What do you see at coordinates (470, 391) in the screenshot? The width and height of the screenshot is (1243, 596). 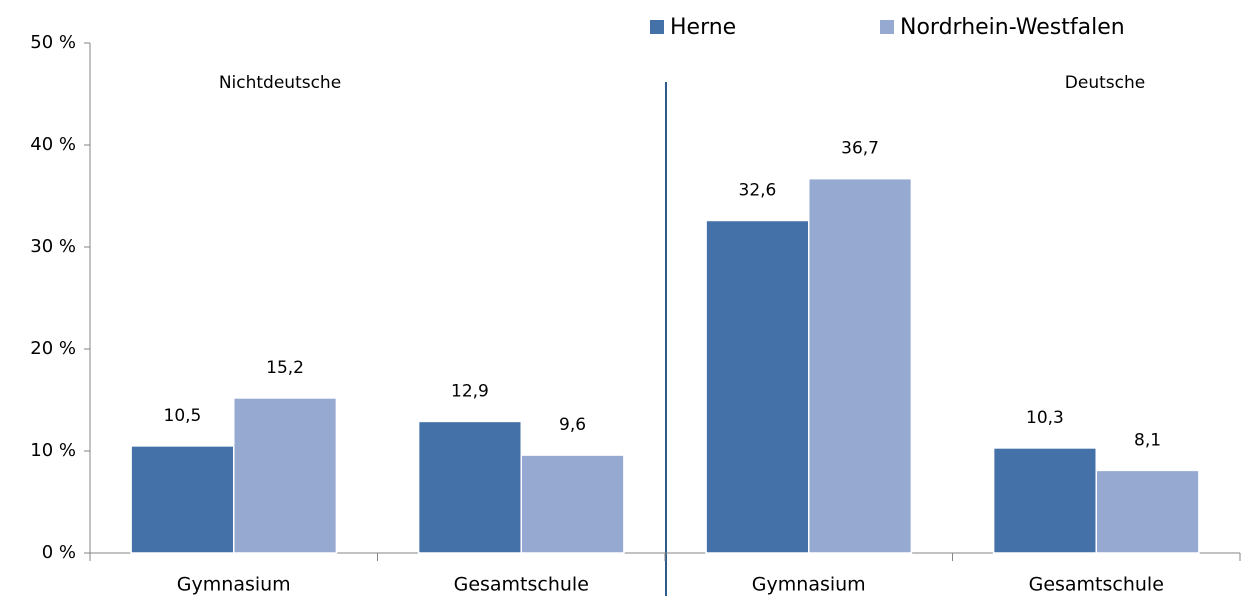 I see `value-label: 12,9` at bounding box center [470, 391].